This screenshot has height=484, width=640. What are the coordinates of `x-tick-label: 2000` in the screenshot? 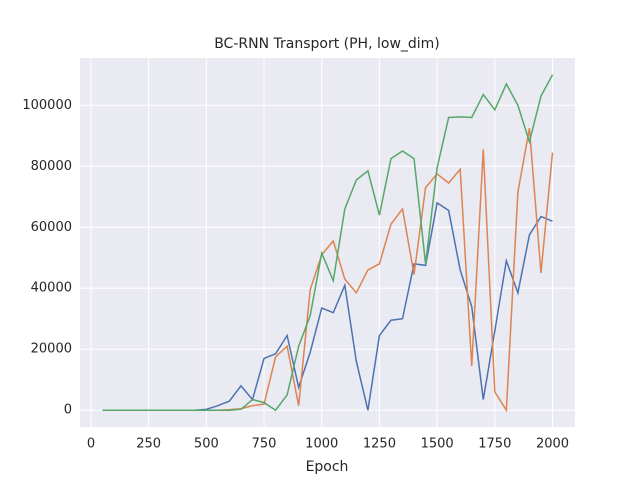 It's located at (552, 444).